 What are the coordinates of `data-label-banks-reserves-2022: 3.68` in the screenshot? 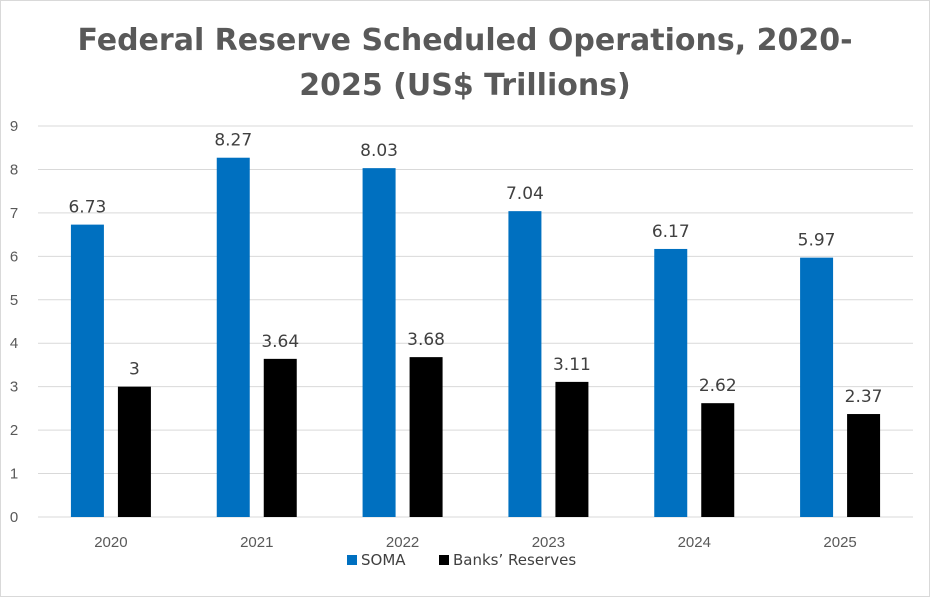 It's located at (426, 340).